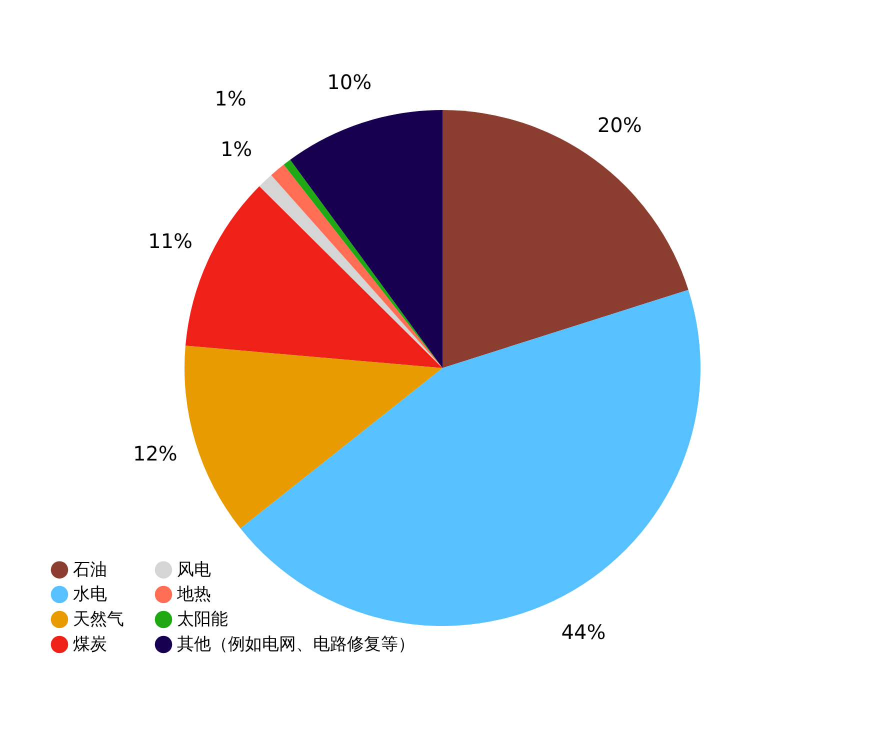 This screenshot has height=736, width=885. I want to click on data-label: 20%, so click(619, 124).